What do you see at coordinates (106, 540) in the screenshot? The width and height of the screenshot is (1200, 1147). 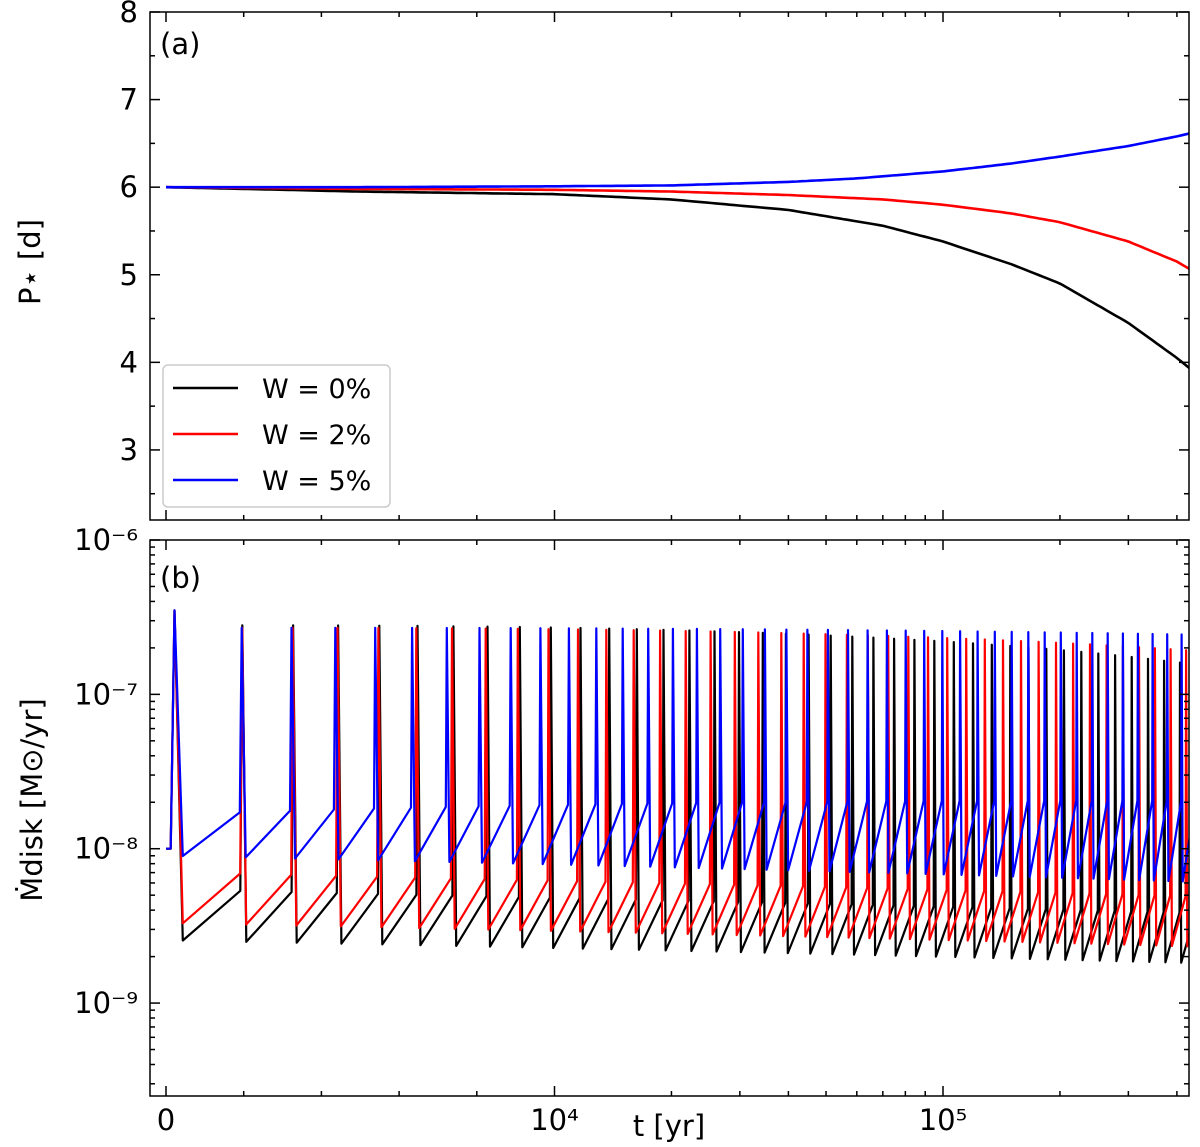 I see `panel-b-y-tick-label: 10⁻⁶` at bounding box center [106, 540].